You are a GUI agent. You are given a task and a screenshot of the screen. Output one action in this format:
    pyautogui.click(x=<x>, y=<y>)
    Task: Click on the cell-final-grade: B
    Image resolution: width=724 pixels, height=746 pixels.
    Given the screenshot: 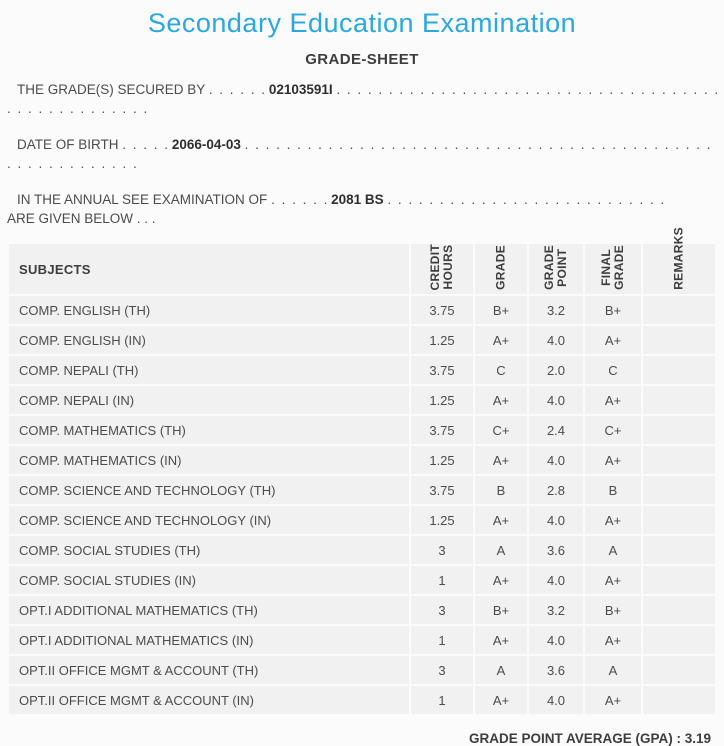 What is the action you would take?
    pyautogui.click(x=613, y=490)
    